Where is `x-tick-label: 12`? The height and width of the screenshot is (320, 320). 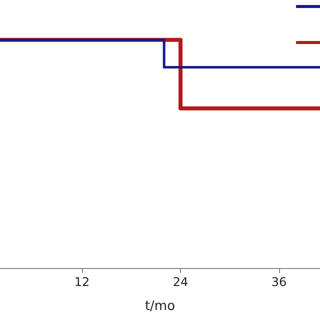 x-tick-label: 12 is located at coordinates (82, 282).